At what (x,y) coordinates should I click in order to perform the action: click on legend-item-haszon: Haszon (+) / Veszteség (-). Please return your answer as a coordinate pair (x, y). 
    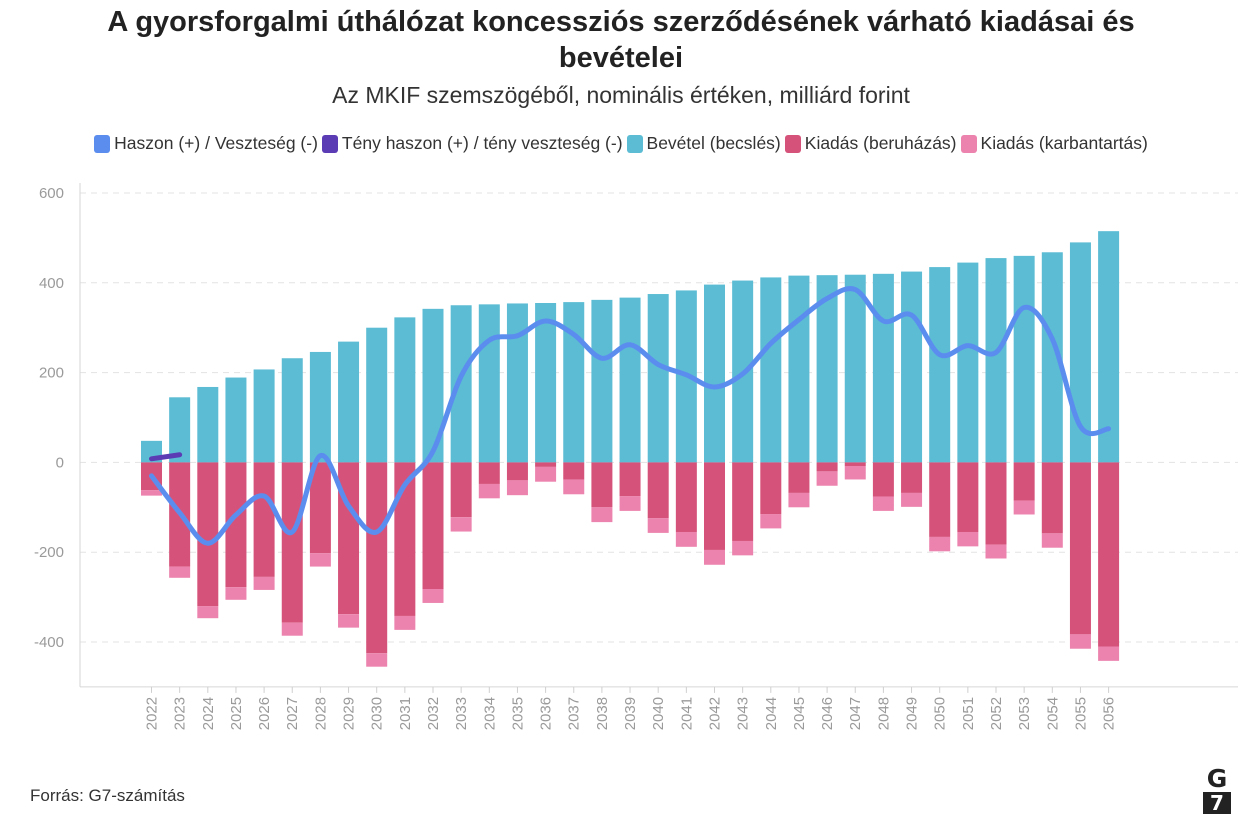
    Looking at the image, I should click on (206, 143).